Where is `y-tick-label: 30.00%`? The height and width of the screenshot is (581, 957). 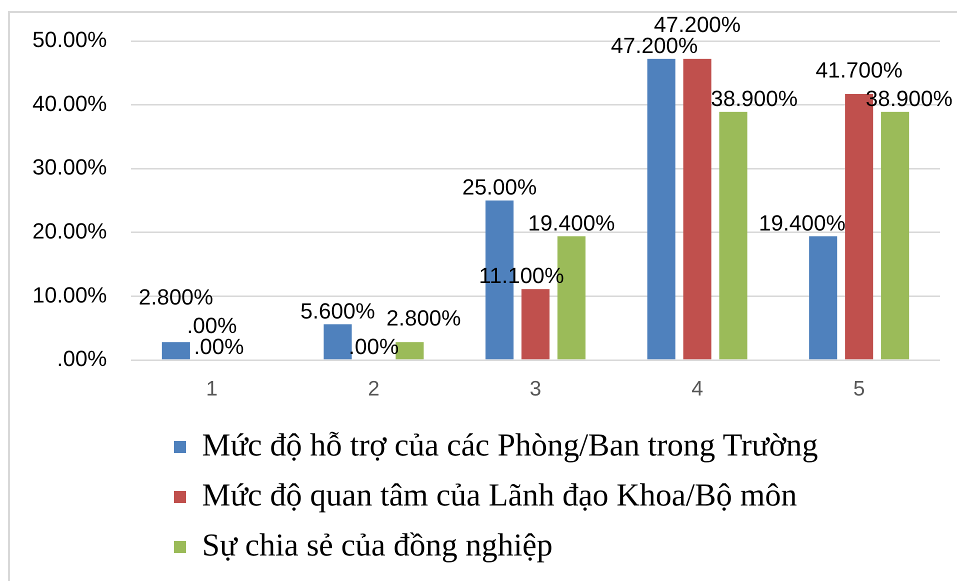
y-tick-label: 30.00% is located at coordinates (69, 167).